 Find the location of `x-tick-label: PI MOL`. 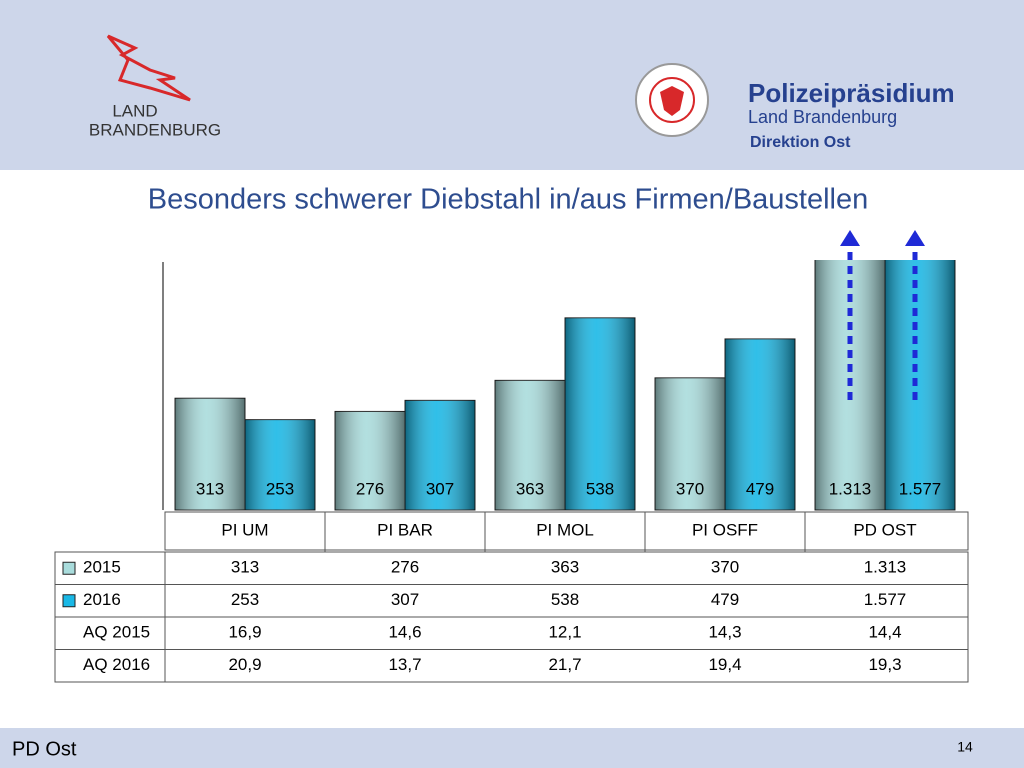

x-tick-label: PI MOL is located at coordinates (565, 529).